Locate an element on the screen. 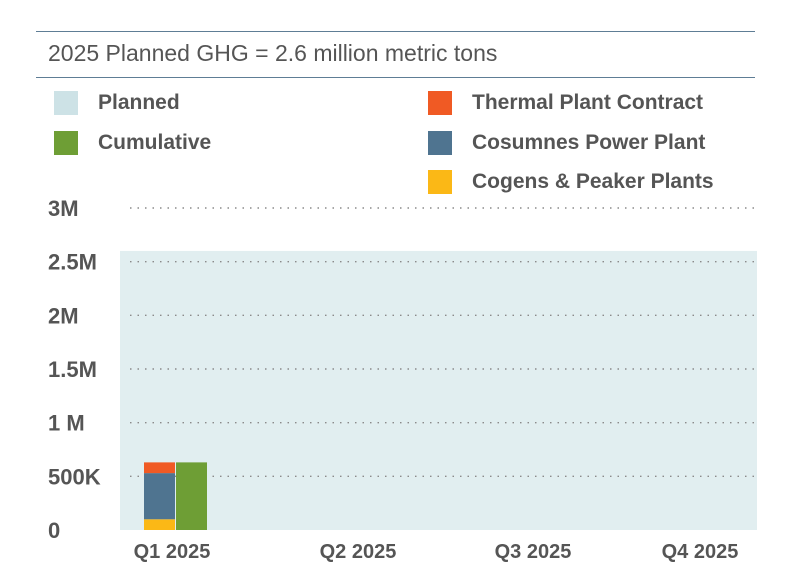 Image resolution: width=800 pixels, height=581 pixels. x-tick-label: Q1 2025 is located at coordinates (172, 552).